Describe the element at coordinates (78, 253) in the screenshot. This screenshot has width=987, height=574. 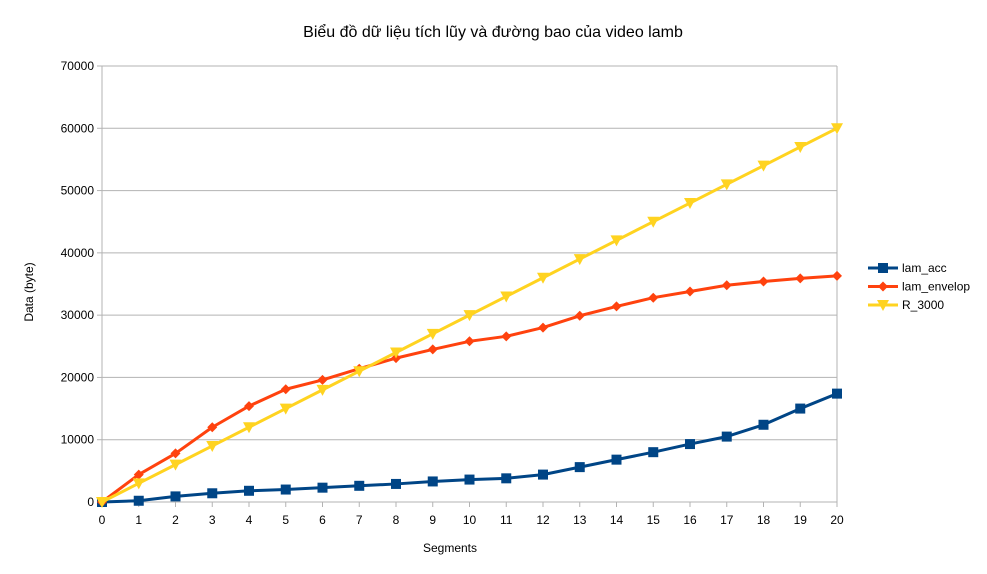
I see `y-tick-label: 40000` at that location.